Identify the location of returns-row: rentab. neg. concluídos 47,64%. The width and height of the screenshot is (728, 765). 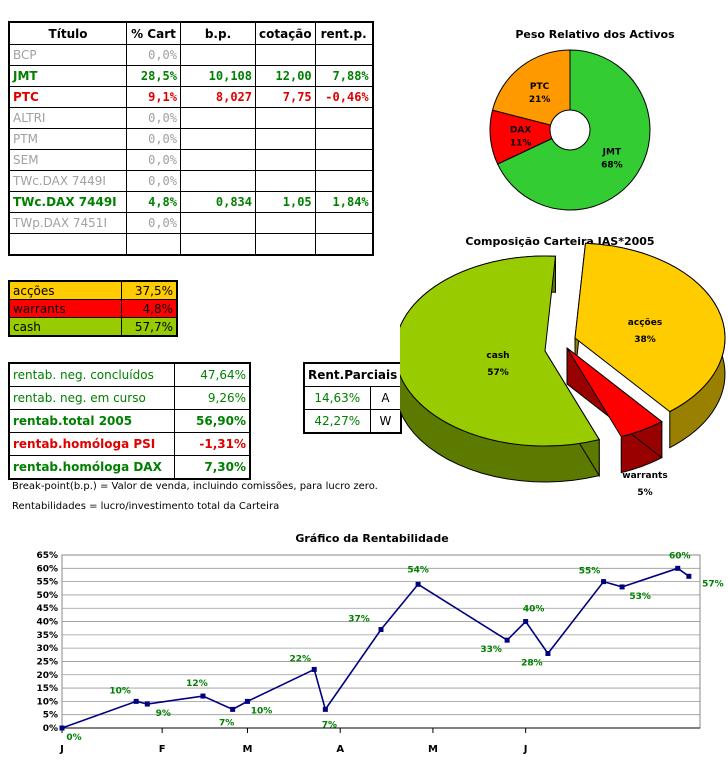
(129, 374).